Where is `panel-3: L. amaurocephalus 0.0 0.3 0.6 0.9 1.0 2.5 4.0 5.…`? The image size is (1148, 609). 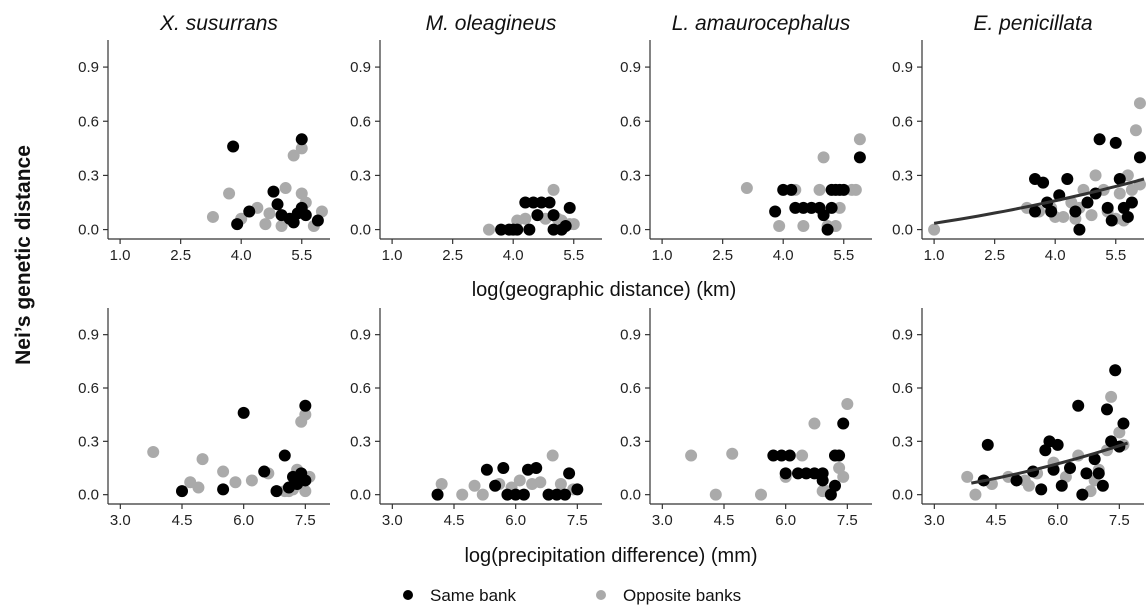 panel-3: L. amaurocephalus 0.0 0.3 0.6 0.9 1.0 2.5 4.0 5.… is located at coordinates (746, 138).